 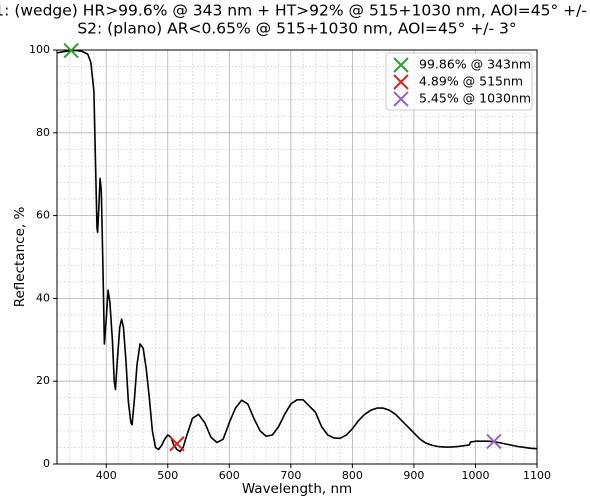 I want to click on x-tick-label: 700, so click(x=290, y=475).